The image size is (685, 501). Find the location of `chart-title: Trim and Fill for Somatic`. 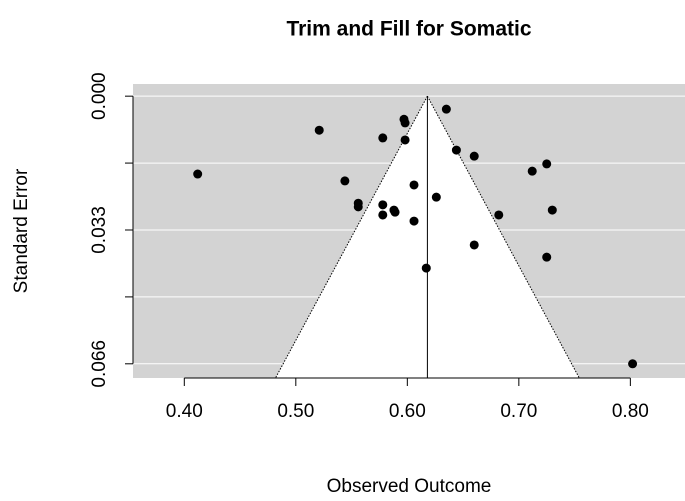

chart-title: Trim and Fill for Somatic is located at coordinates (408, 29).